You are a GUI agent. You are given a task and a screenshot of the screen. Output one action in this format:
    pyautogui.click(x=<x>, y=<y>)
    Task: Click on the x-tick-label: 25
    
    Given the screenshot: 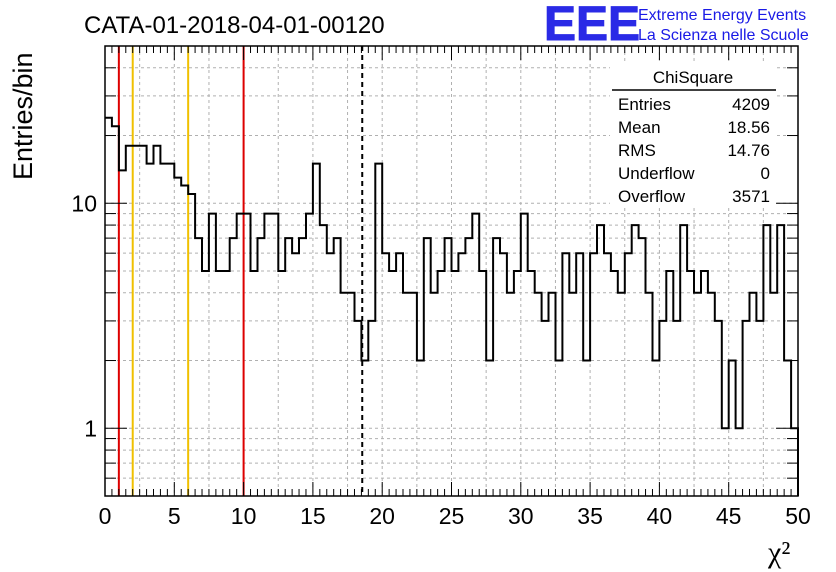 What is the action you would take?
    pyautogui.click(x=452, y=516)
    